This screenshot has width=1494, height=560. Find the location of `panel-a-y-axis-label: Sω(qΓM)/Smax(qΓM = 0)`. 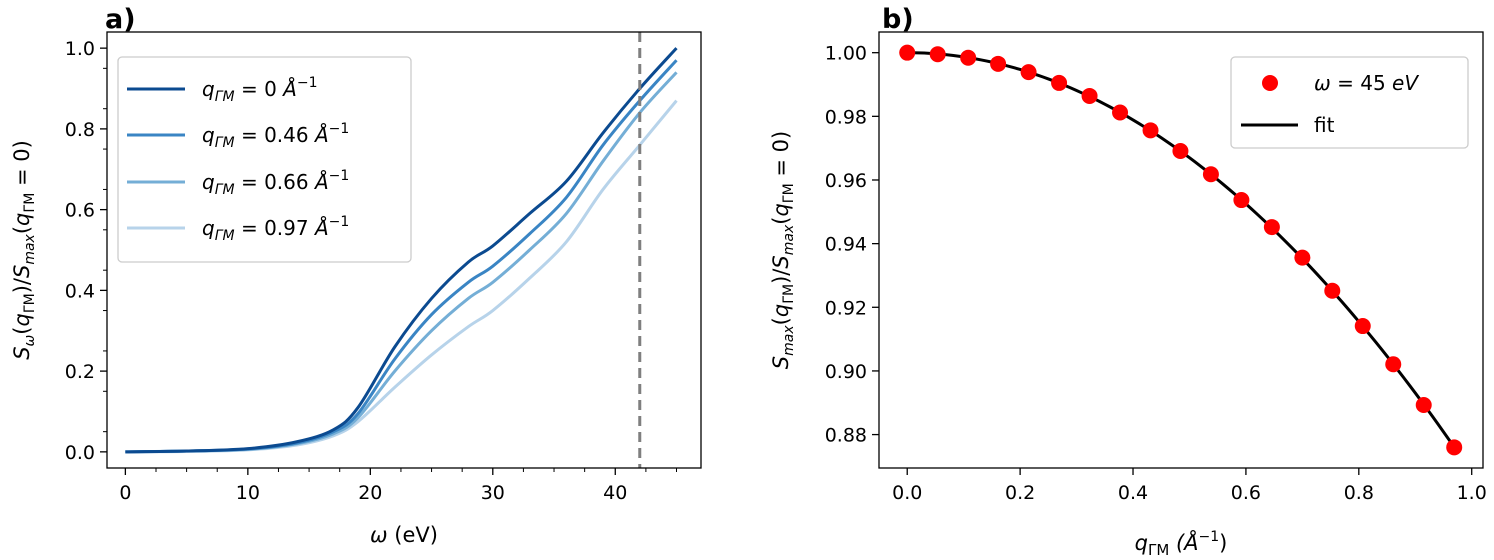

panel-a-y-axis-label: Sω(qΓM)/Smax(qΓM = 0) is located at coordinates (24, 250).